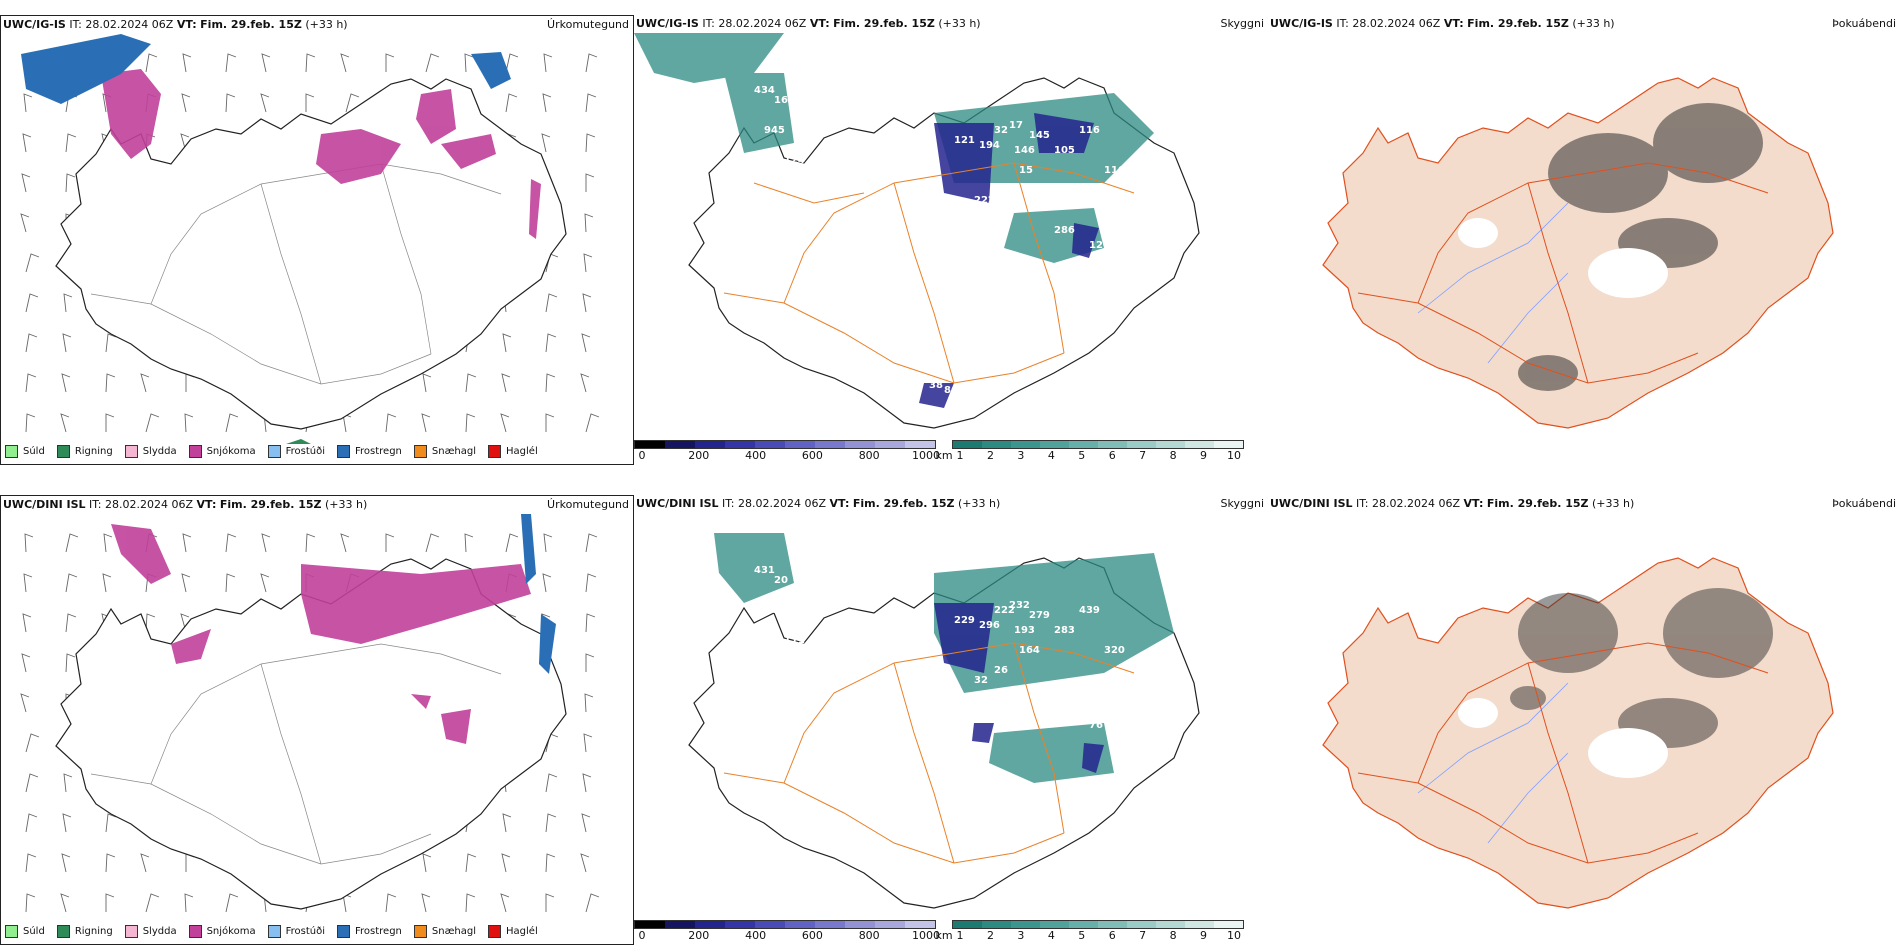 The height and width of the screenshot is (950, 1900). I want to click on visibility-value: 201, so click(1004, 190).